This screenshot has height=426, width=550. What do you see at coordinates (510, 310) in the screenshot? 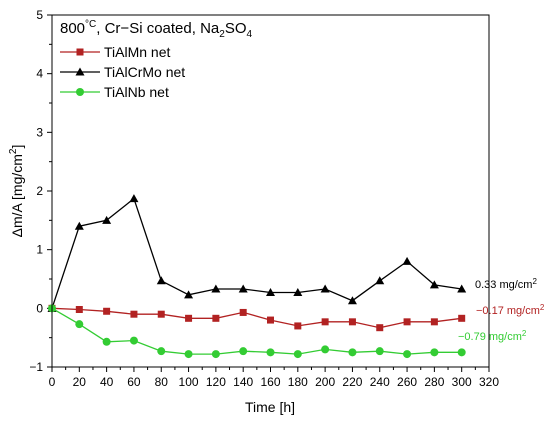
I see `annotation-tialmn-value: −0.17 mg/cm2` at bounding box center [510, 310].